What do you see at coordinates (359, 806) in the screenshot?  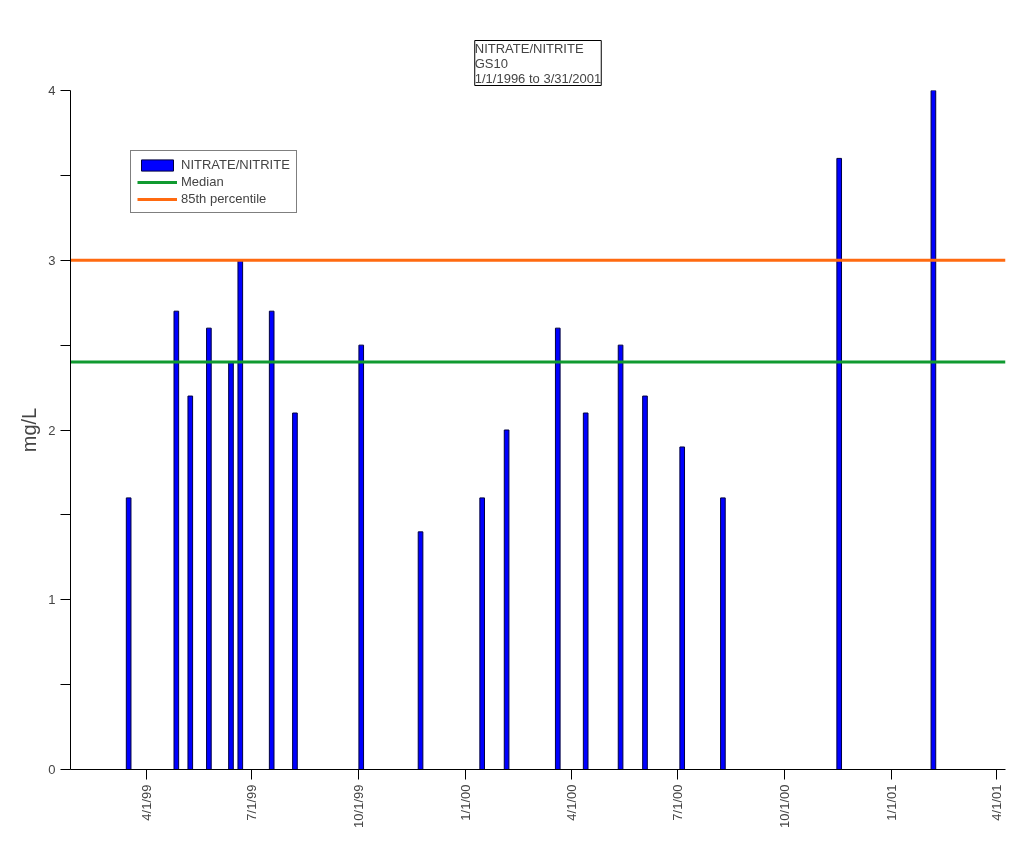 I see `x-tick-label: 10/1/99` at bounding box center [359, 806].